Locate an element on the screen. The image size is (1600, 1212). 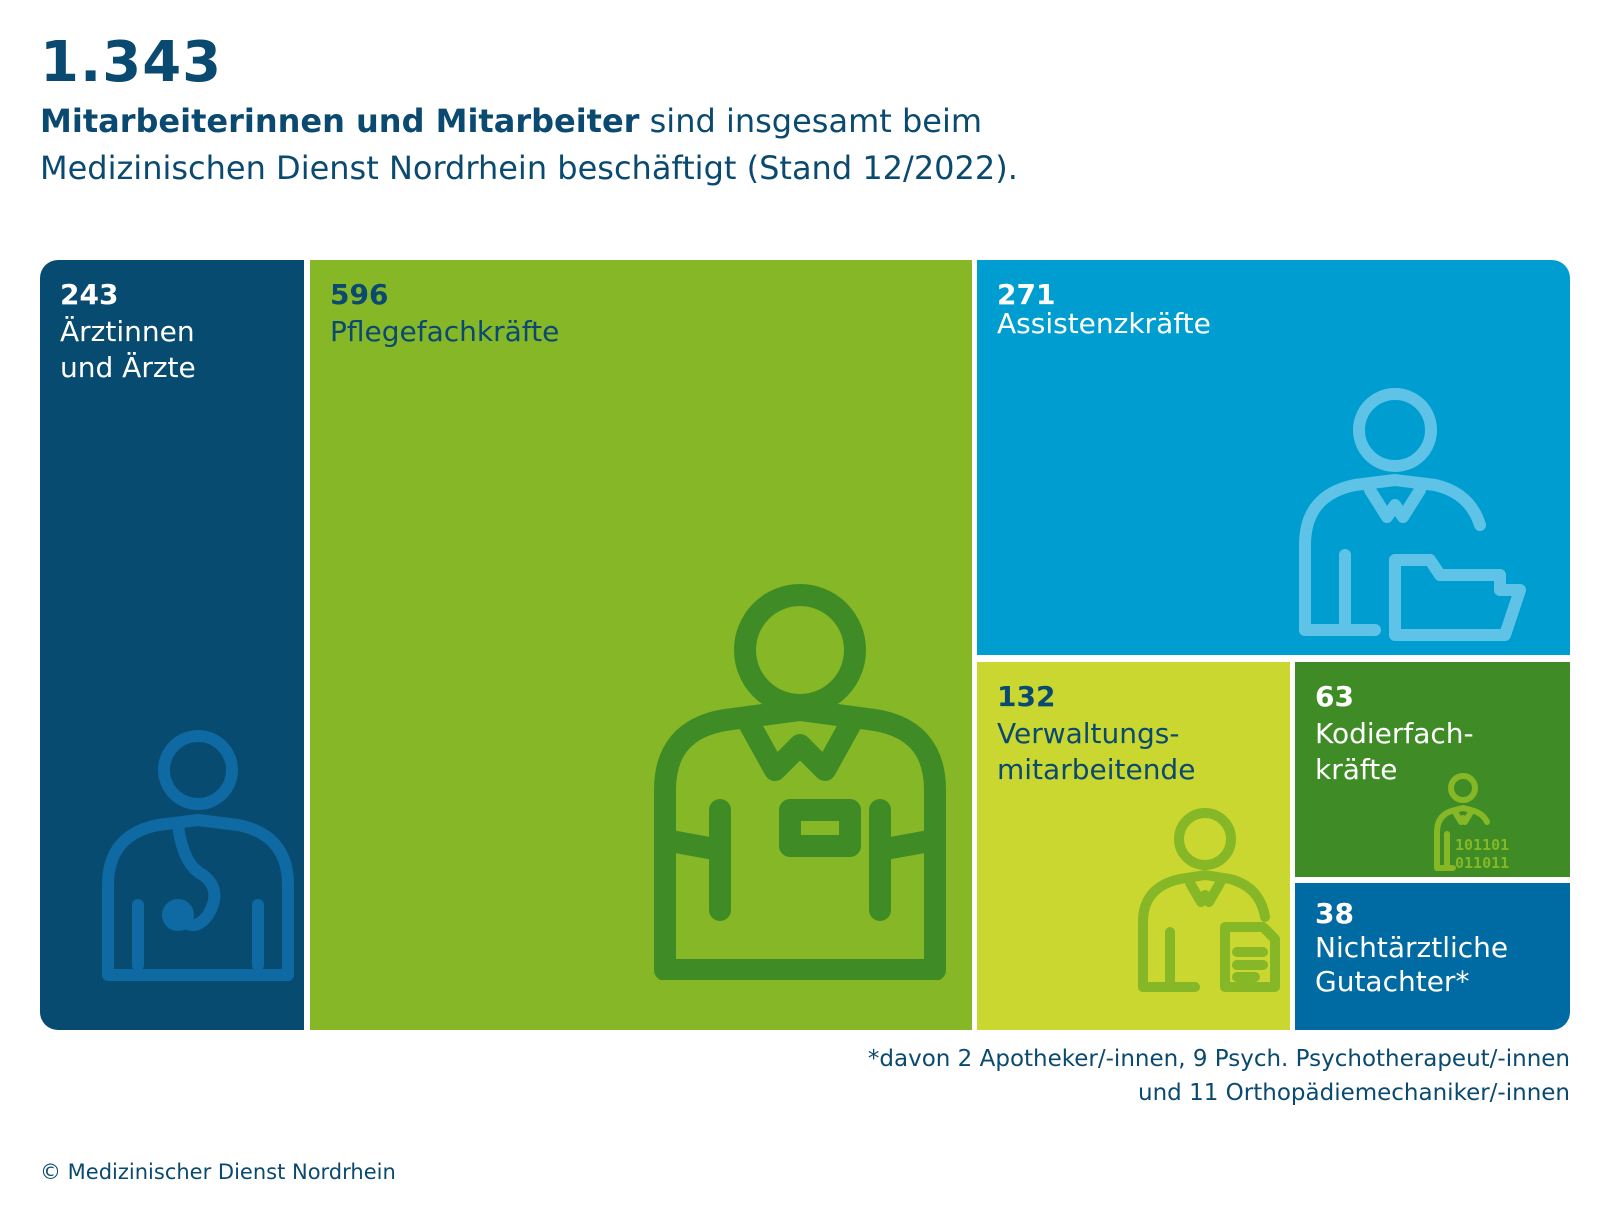
tile-assistants: 271 Assistenzkräfte is located at coordinates (1273, 457).